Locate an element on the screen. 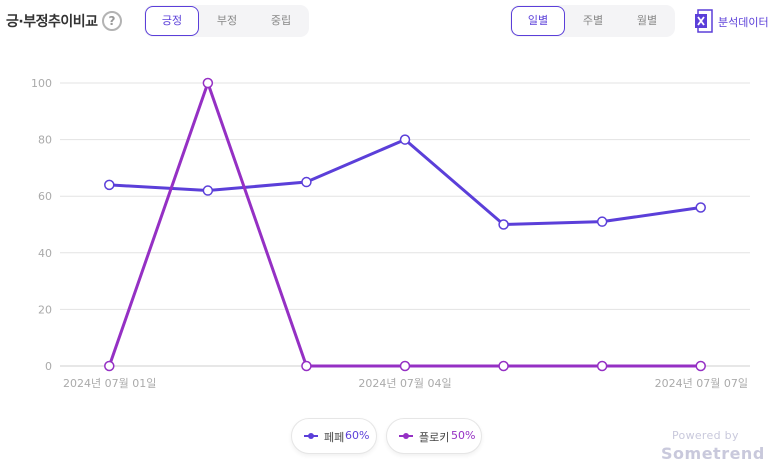 The width and height of the screenshot is (768, 471). help-icon: ? is located at coordinates (112, 21).